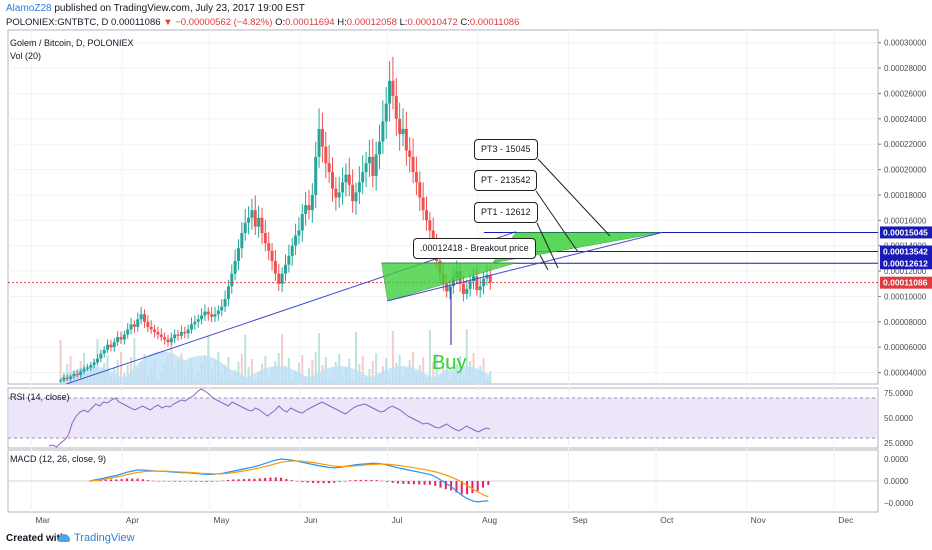 This screenshot has width=932, height=550. I want to click on price-tick-label: 0.00028000, so click(905, 68).